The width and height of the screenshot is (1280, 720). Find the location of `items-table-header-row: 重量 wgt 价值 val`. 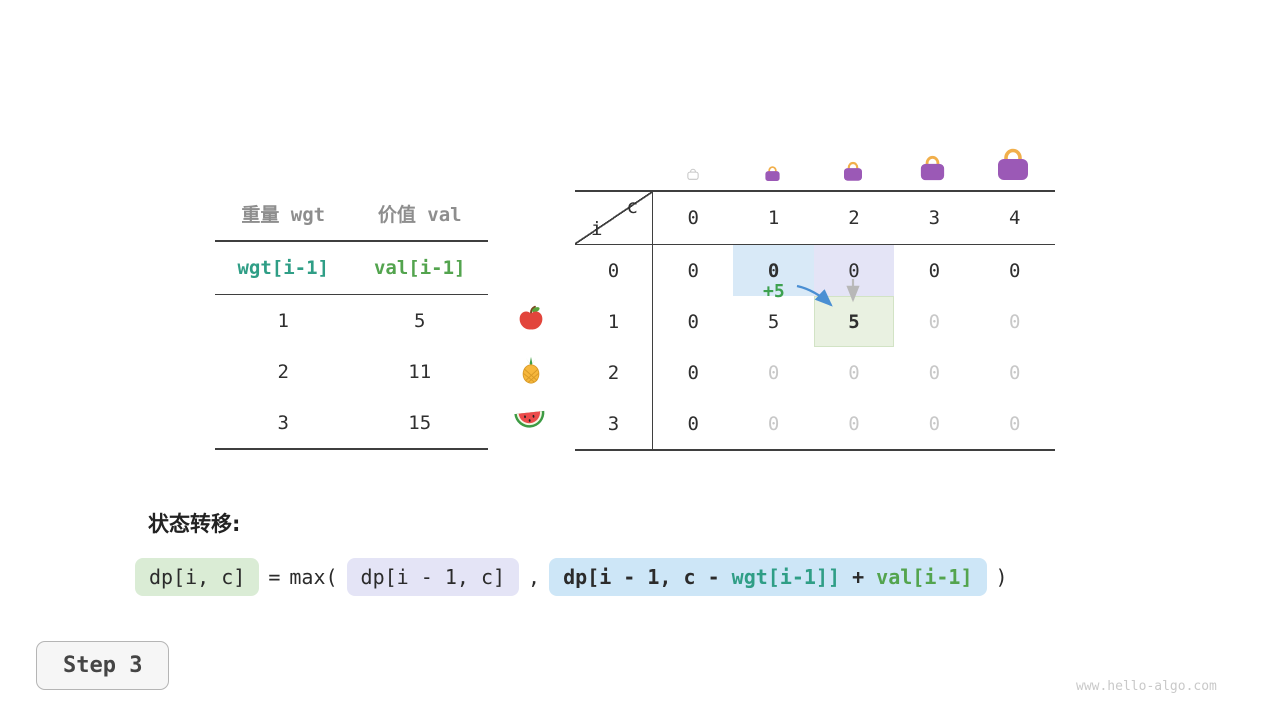

items-table-header-row: 重量 wgt 价值 val is located at coordinates (351, 214).